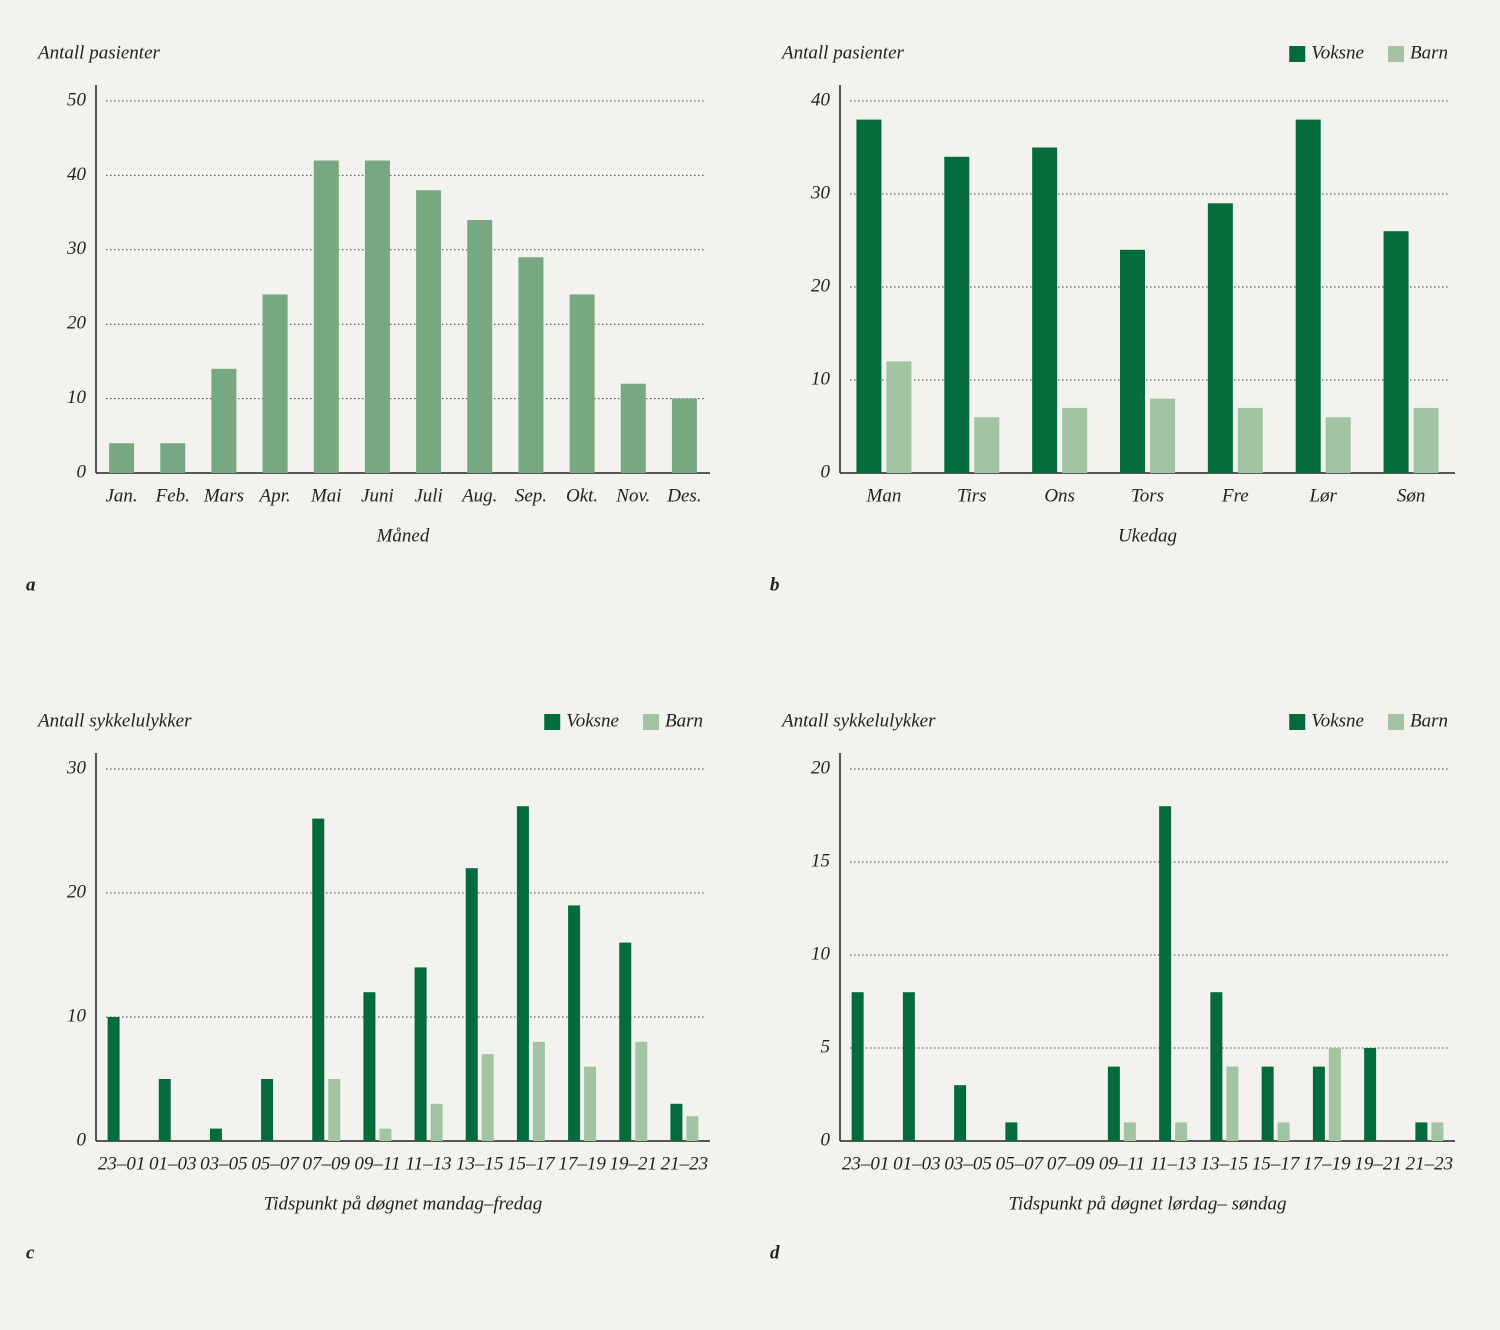 This screenshot has height=1330, width=1500. What do you see at coordinates (377, 495) in the screenshot?
I see `x-tick-label: Juni` at bounding box center [377, 495].